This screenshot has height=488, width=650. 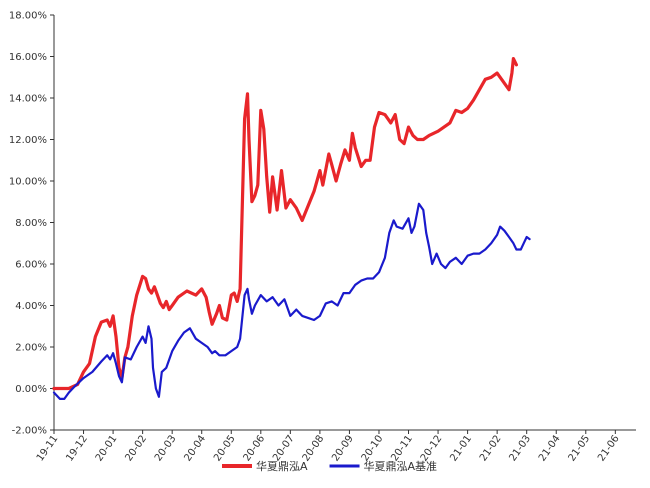 I want to click on x-tick-label: 20-03, so click(x=166, y=448).